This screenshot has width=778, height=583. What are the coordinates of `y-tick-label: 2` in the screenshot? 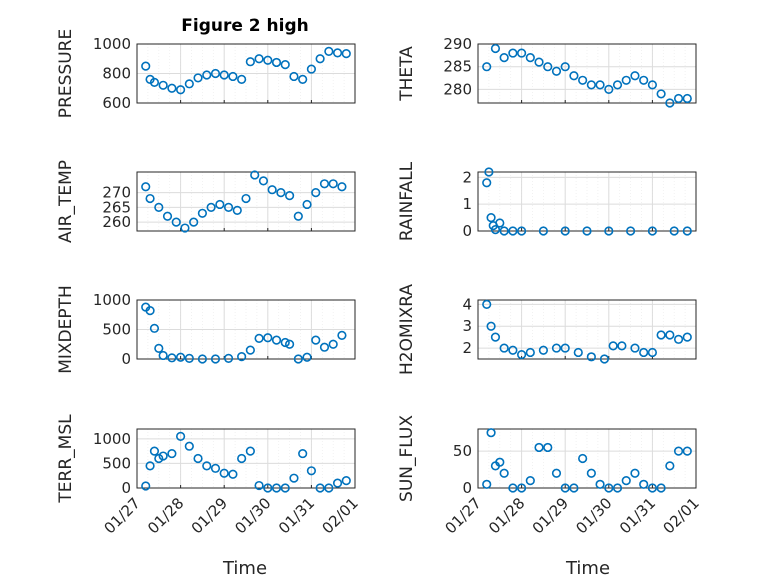 It's located at (467, 177).